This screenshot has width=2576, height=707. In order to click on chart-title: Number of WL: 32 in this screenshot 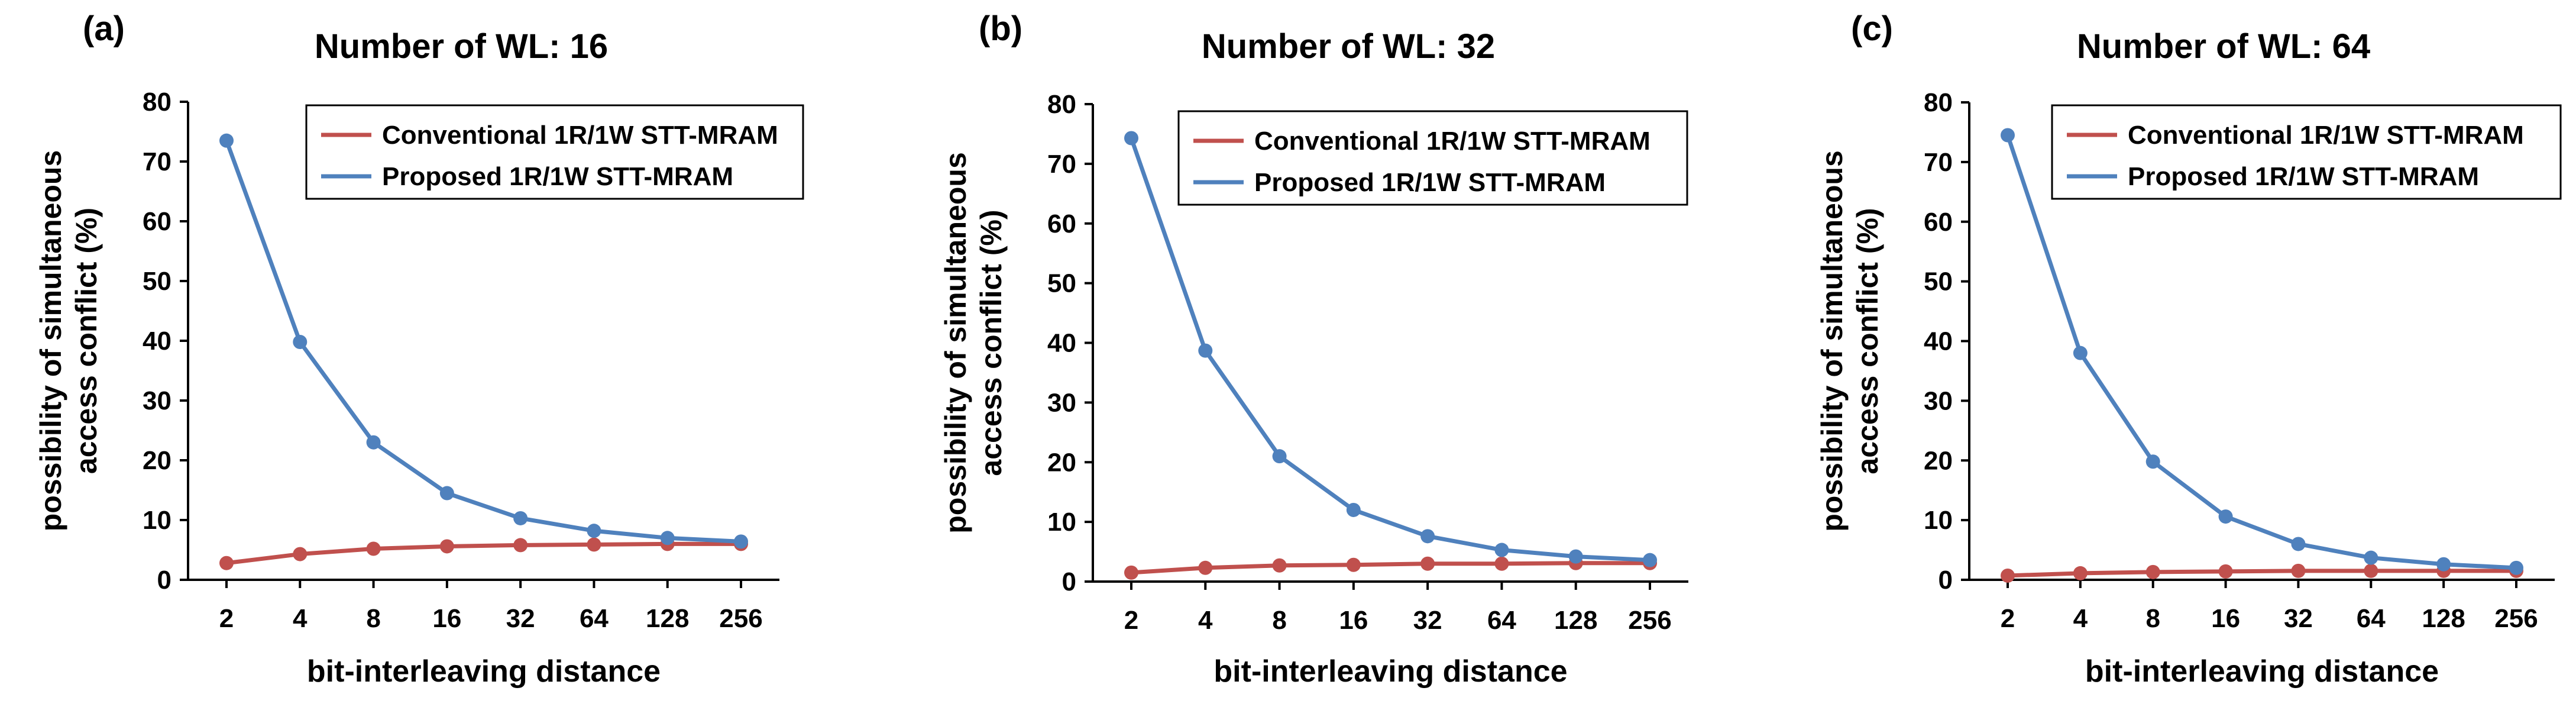, I will do `click(1348, 46)`.